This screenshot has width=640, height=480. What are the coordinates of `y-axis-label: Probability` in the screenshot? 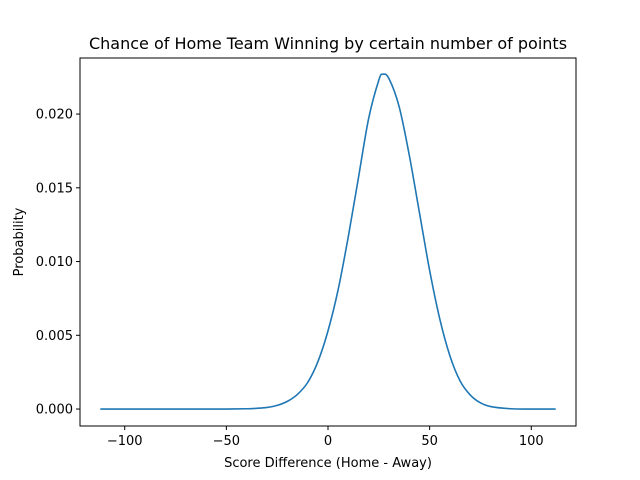 It's located at (19, 241).